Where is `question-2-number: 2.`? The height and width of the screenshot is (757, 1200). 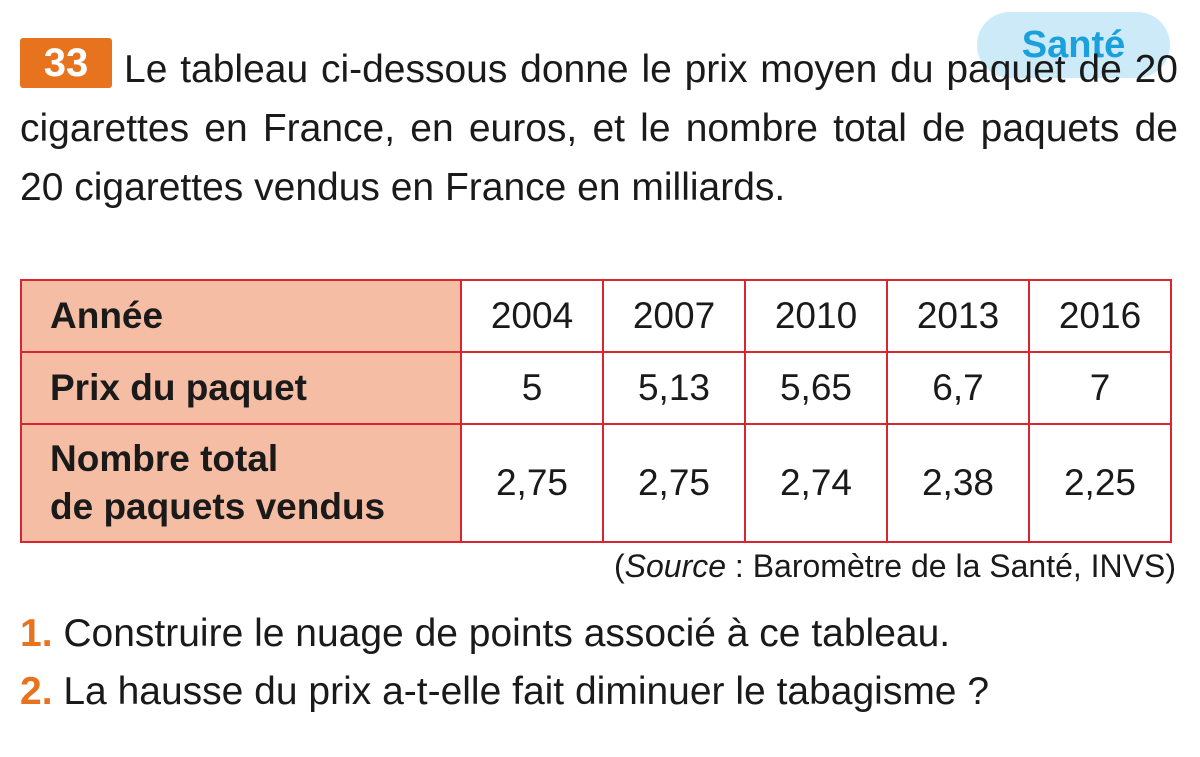
question-2-number: 2. is located at coordinates (36, 691).